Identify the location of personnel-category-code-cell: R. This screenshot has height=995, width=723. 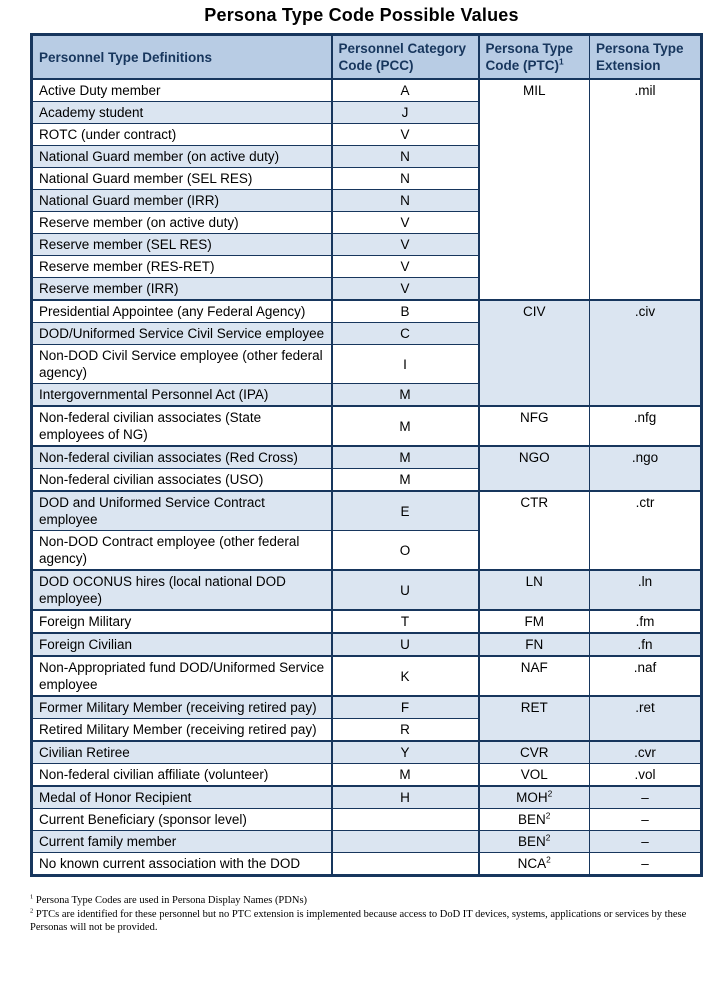
(405, 730).